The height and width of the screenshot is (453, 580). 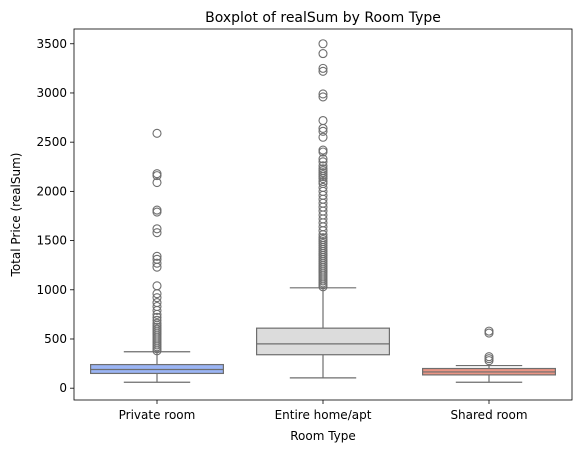 What do you see at coordinates (16, 215) in the screenshot?
I see `y-axis-label: Total Price (realSum)` at bounding box center [16, 215].